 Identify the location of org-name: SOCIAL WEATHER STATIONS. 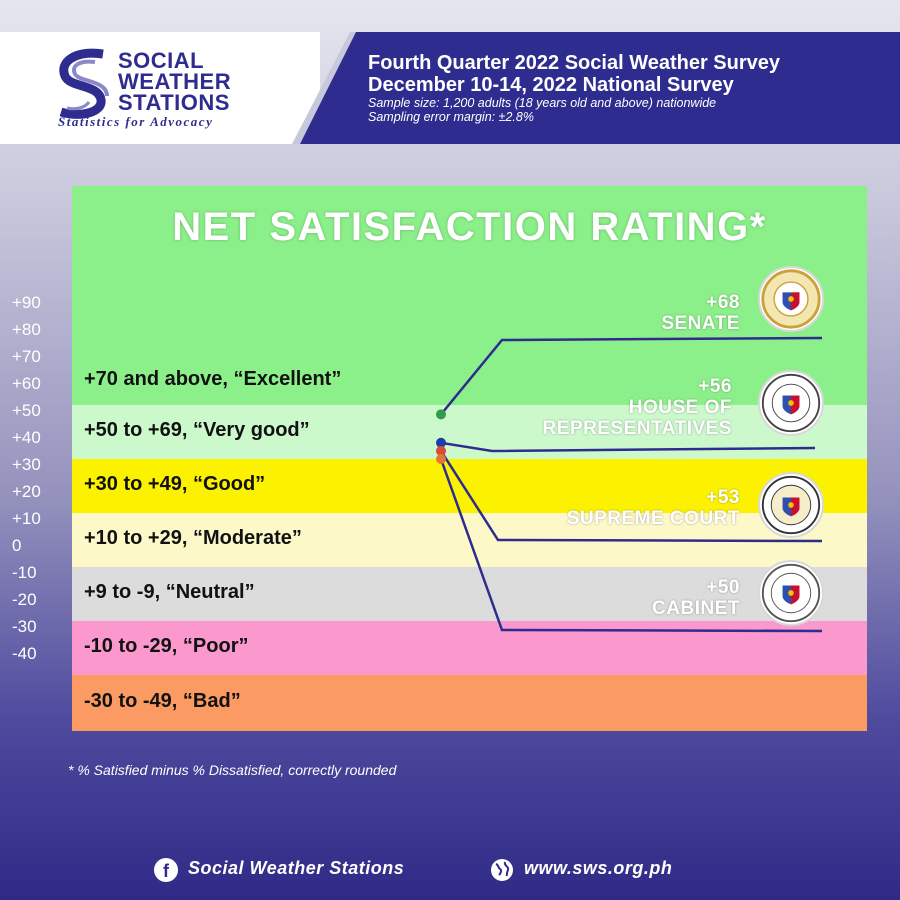
(175, 81).